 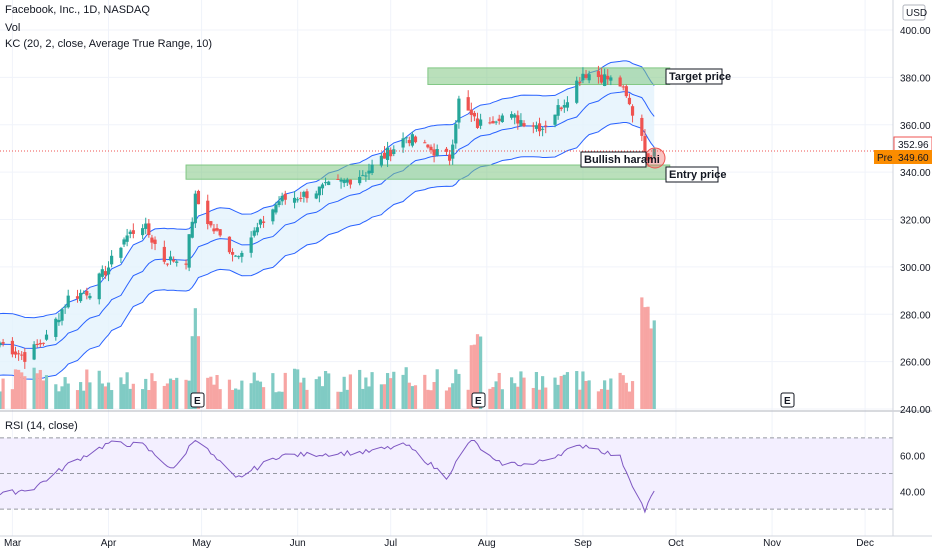 I want to click on earnings-marker-2: E, so click(x=478, y=400).